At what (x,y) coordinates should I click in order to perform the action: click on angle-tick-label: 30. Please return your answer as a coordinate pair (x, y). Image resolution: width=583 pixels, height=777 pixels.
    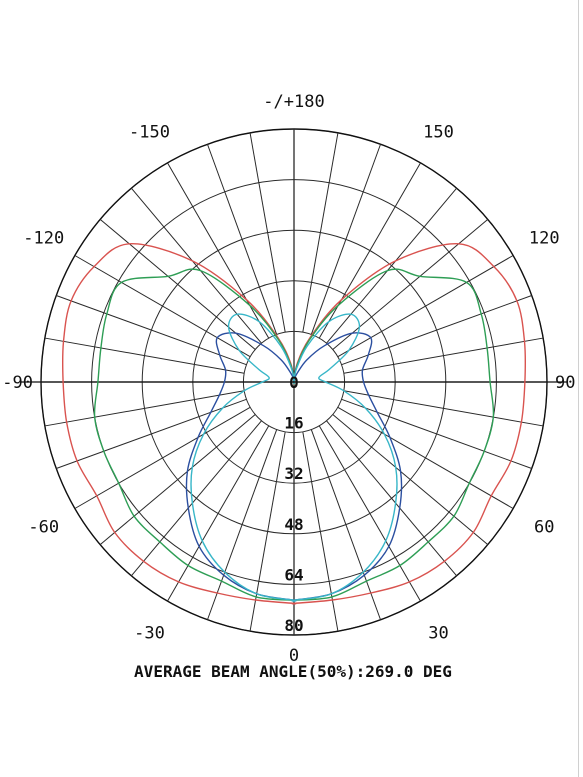
    Looking at the image, I should click on (438, 633).